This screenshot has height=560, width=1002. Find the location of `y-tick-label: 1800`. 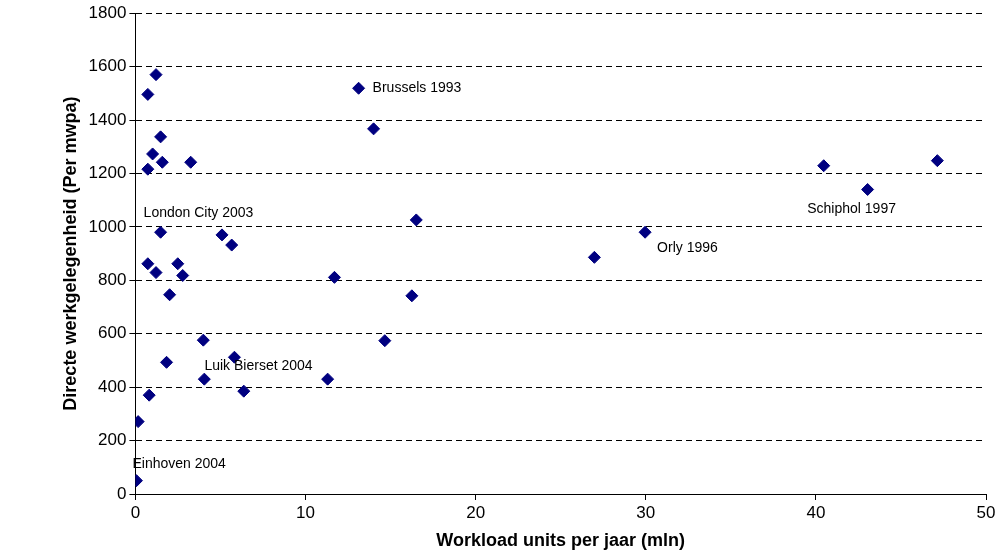

y-tick-label: 1800 is located at coordinates (107, 12).